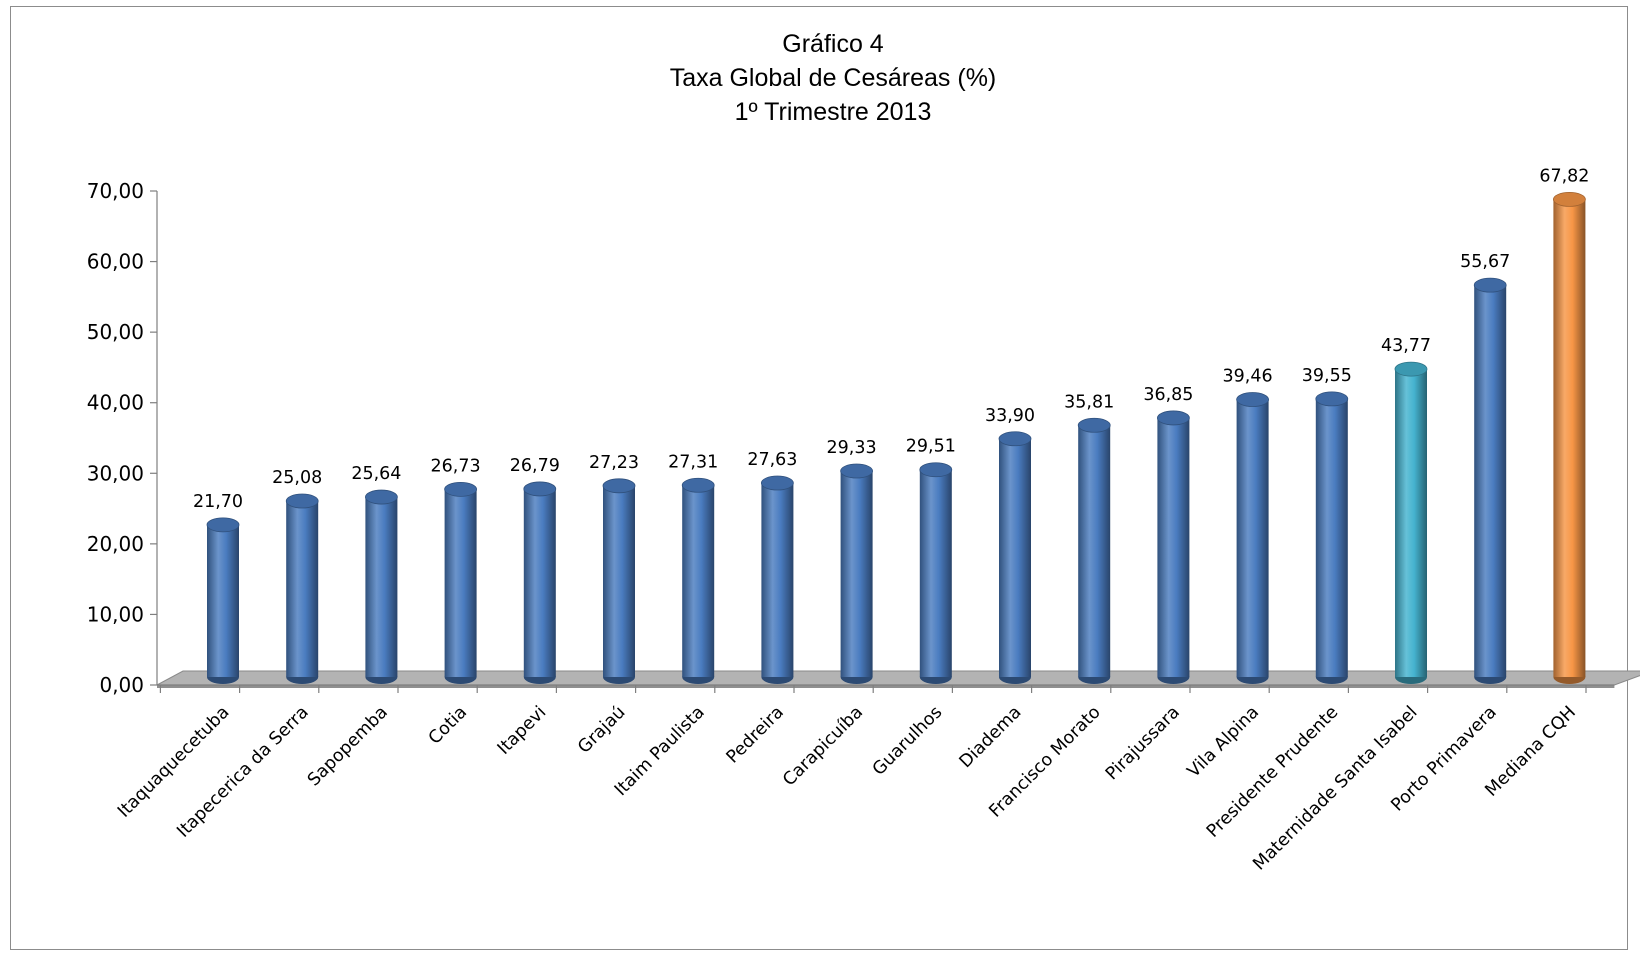  I want to click on category-label: Sapopemba, so click(348, 746).